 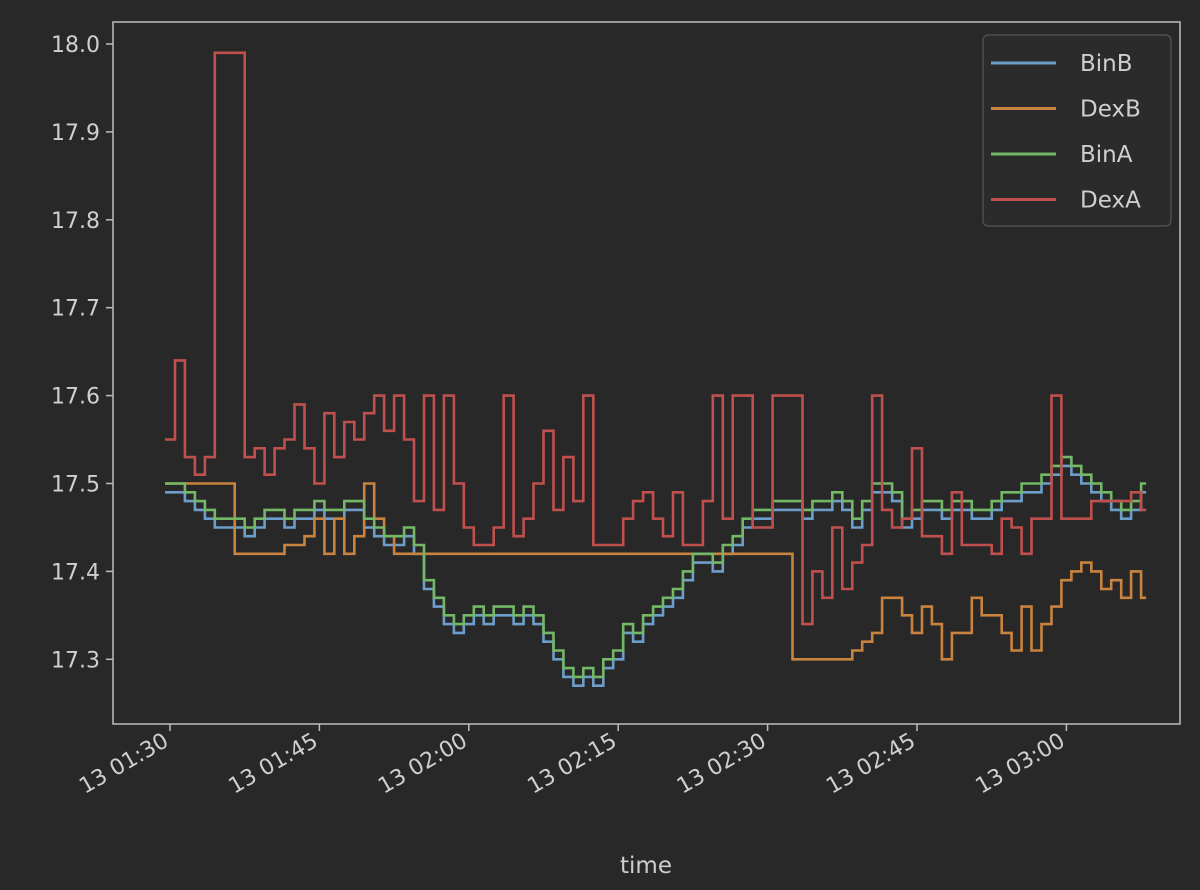 What do you see at coordinates (1021, 764) in the screenshot?
I see `x-tick-label: 13 03:00` at bounding box center [1021, 764].